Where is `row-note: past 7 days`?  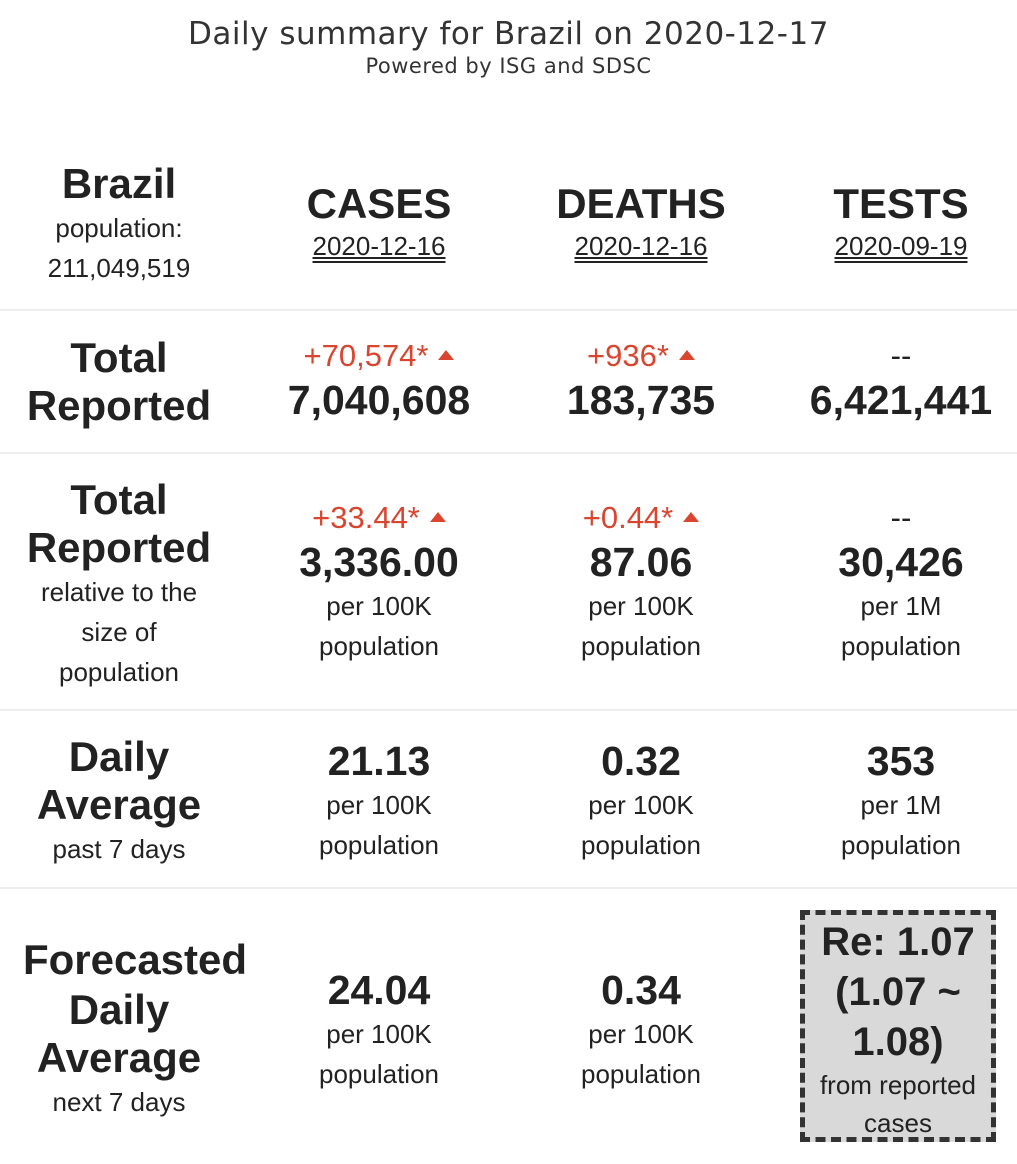
row-note: past 7 days is located at coordinates (119, 849).